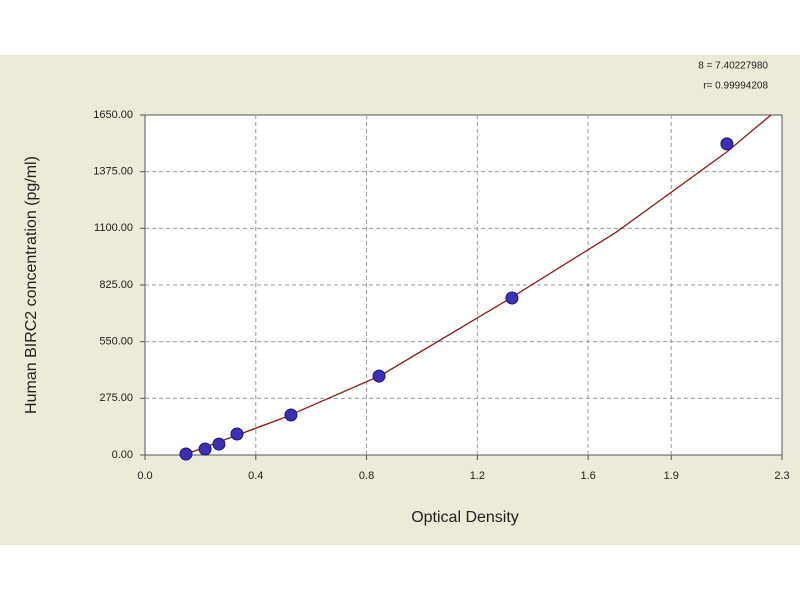 This screenshot has height=600, width=800. Describe the element at coordinates (116, 285) in the screenshot. I see `y-tick-label: 825.00` at that location.